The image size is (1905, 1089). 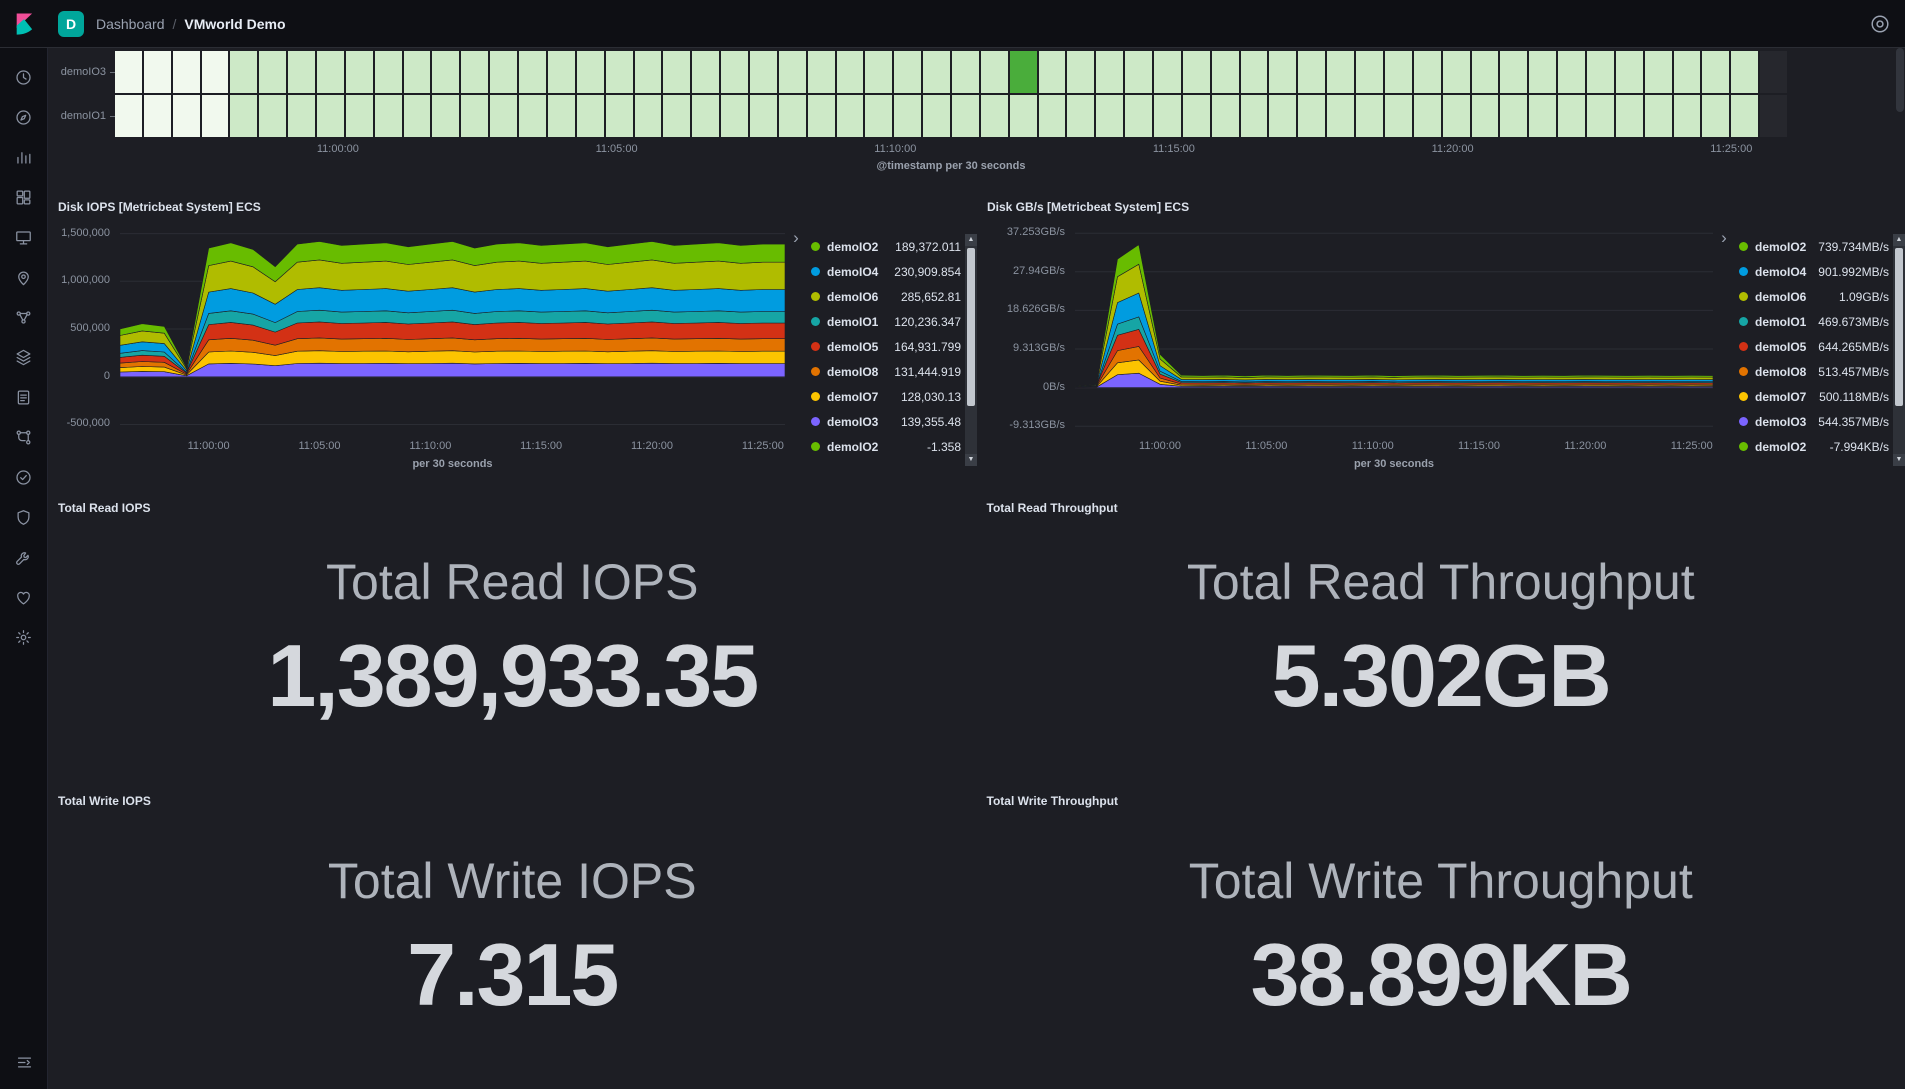 I want to click on scrollbar-track, so click(x=1899, y=350).